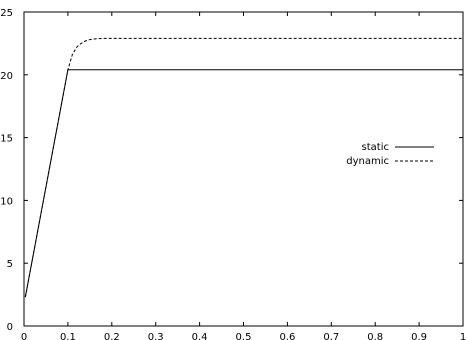 The image size is (468, 340). Describe the element at coordinates (287, 336) in the screenshot. I see `x-tick-label: 0.6` at that location.